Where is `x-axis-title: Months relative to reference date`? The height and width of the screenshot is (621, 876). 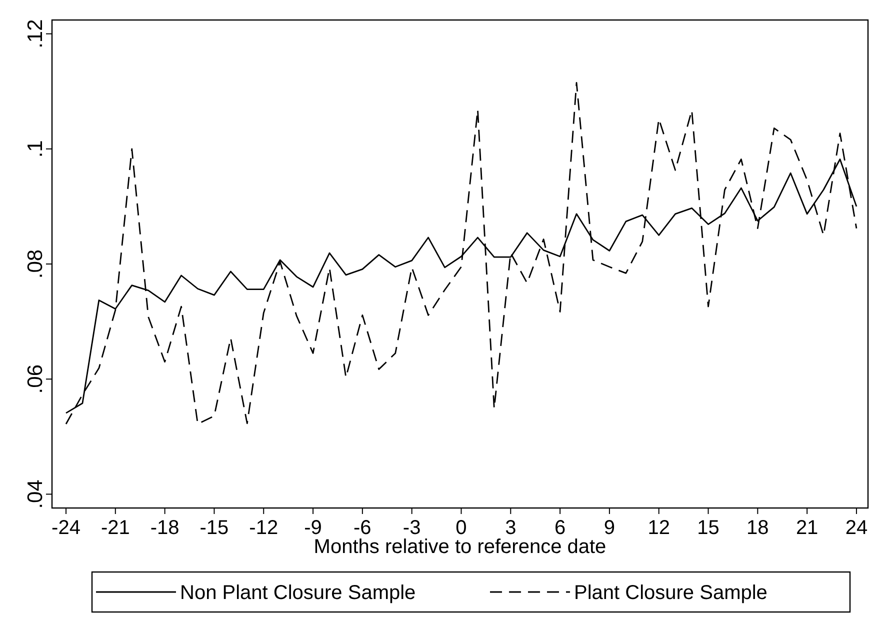 x-axis-title: Months relative to reference date is located at coordinates (460, 547).